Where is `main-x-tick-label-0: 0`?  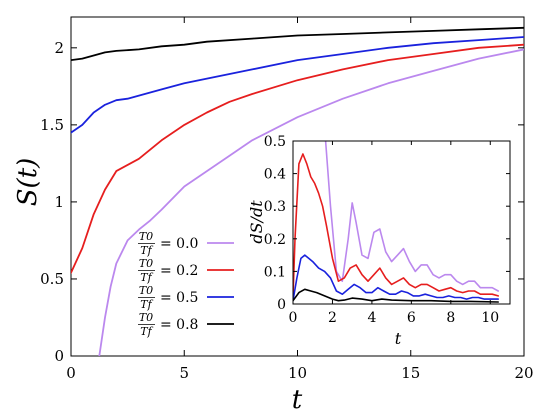 main-x-tick-label-0: 0 is located at coordinates (71, 373).